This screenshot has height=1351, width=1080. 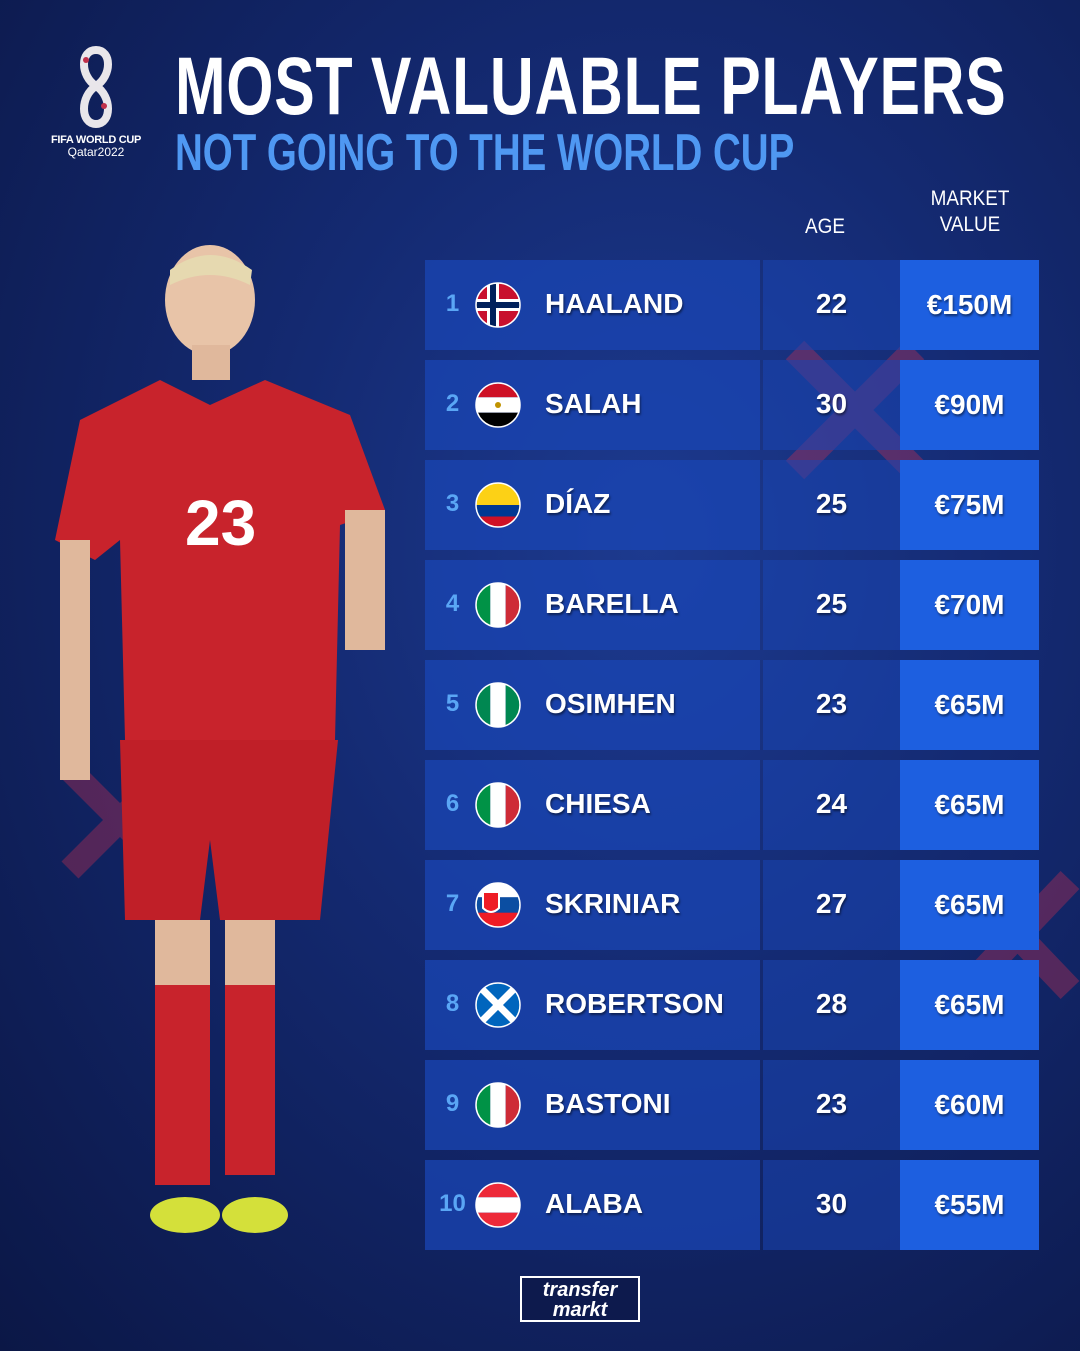 I want to click on fifa-world-cup-logo: FIFA WORLD CUP Qatar2022, so click(x=96, y=102).